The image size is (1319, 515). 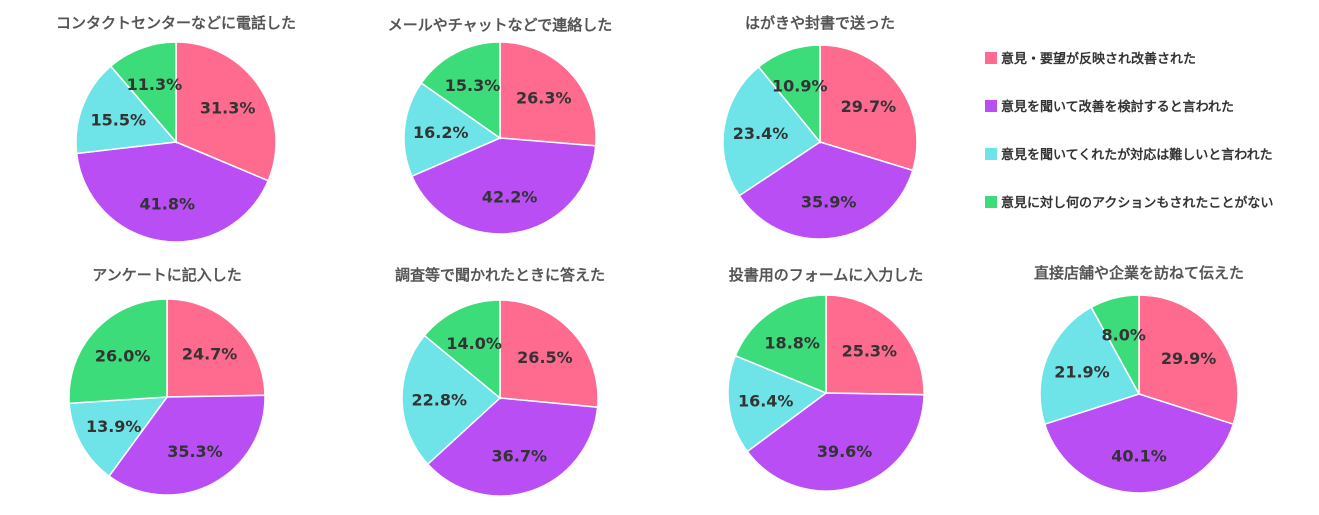 What do you see at coordinates (167, 203) in the screenshot?
I see `slice-value-label: 41.8%` at bounding box center [167, 203].